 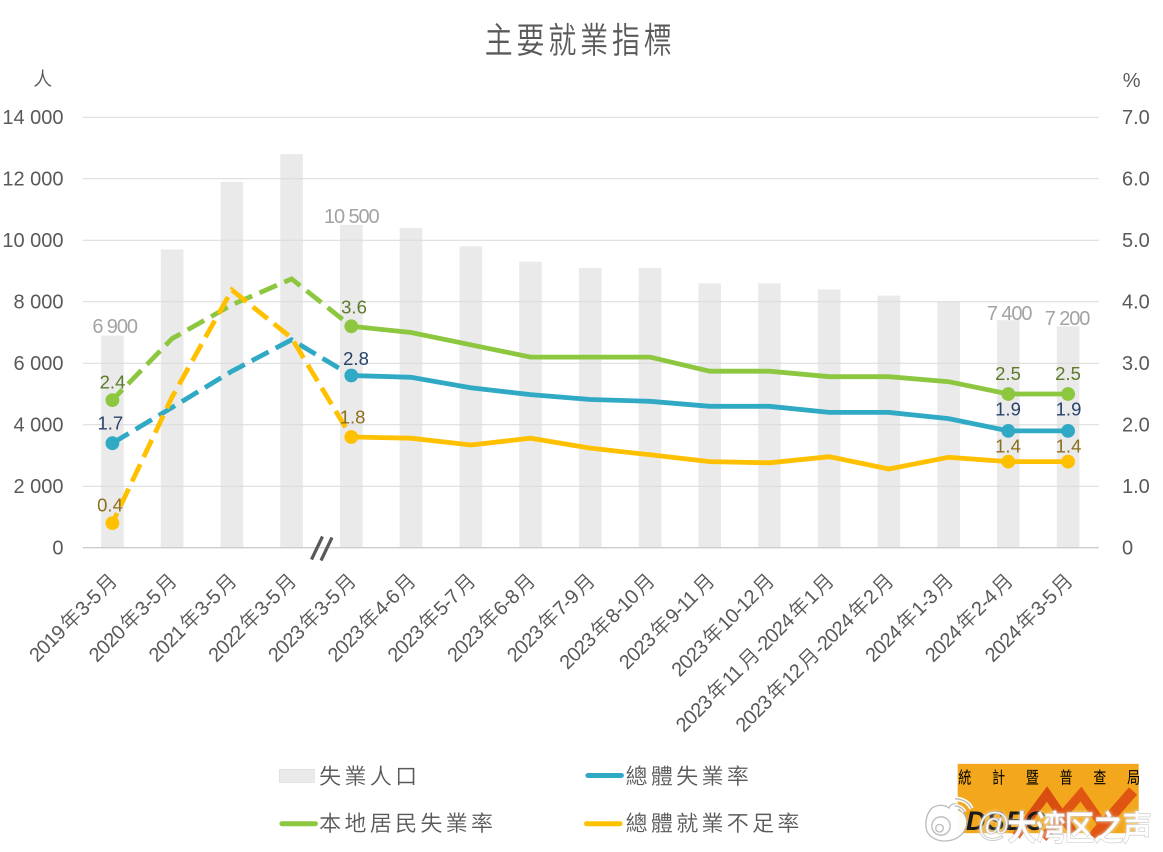 What do you see at coordinates (32, 241) in the screenshot?
I see `svg-text: 10 000` at bounding box center [32, 241].